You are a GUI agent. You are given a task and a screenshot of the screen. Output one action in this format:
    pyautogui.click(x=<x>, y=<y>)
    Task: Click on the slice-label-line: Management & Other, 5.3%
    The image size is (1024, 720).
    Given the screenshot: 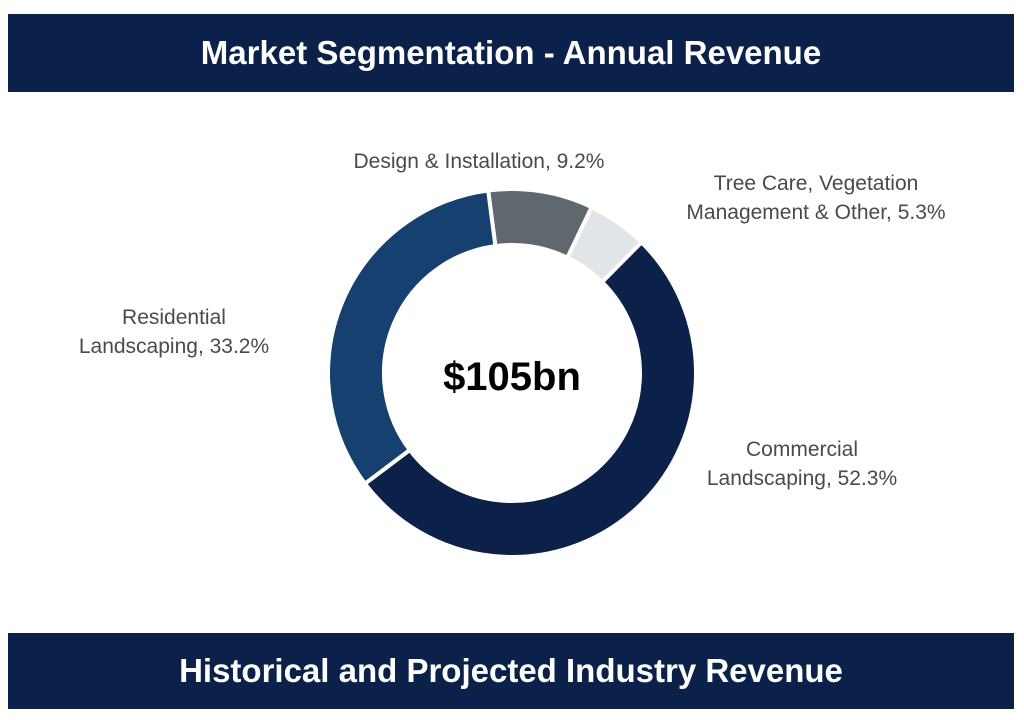 What is the action you would take?
    pyautogui.click(x=815, y=212)
    